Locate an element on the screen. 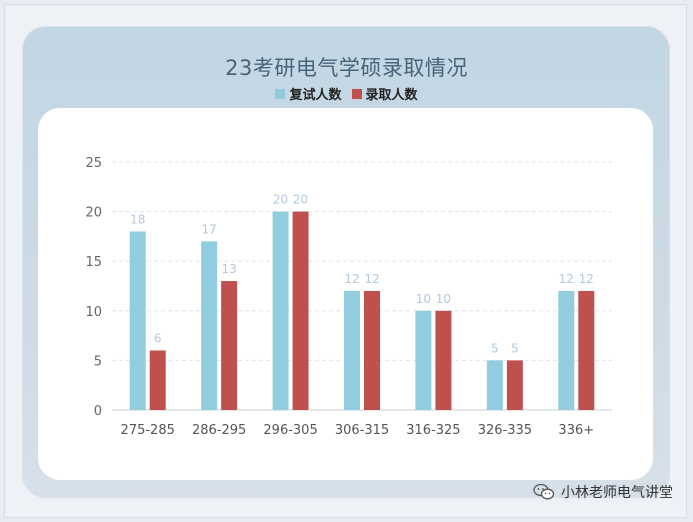  watermark-text: 小林老师电气讲堂 is located at coordinates (617, 493).